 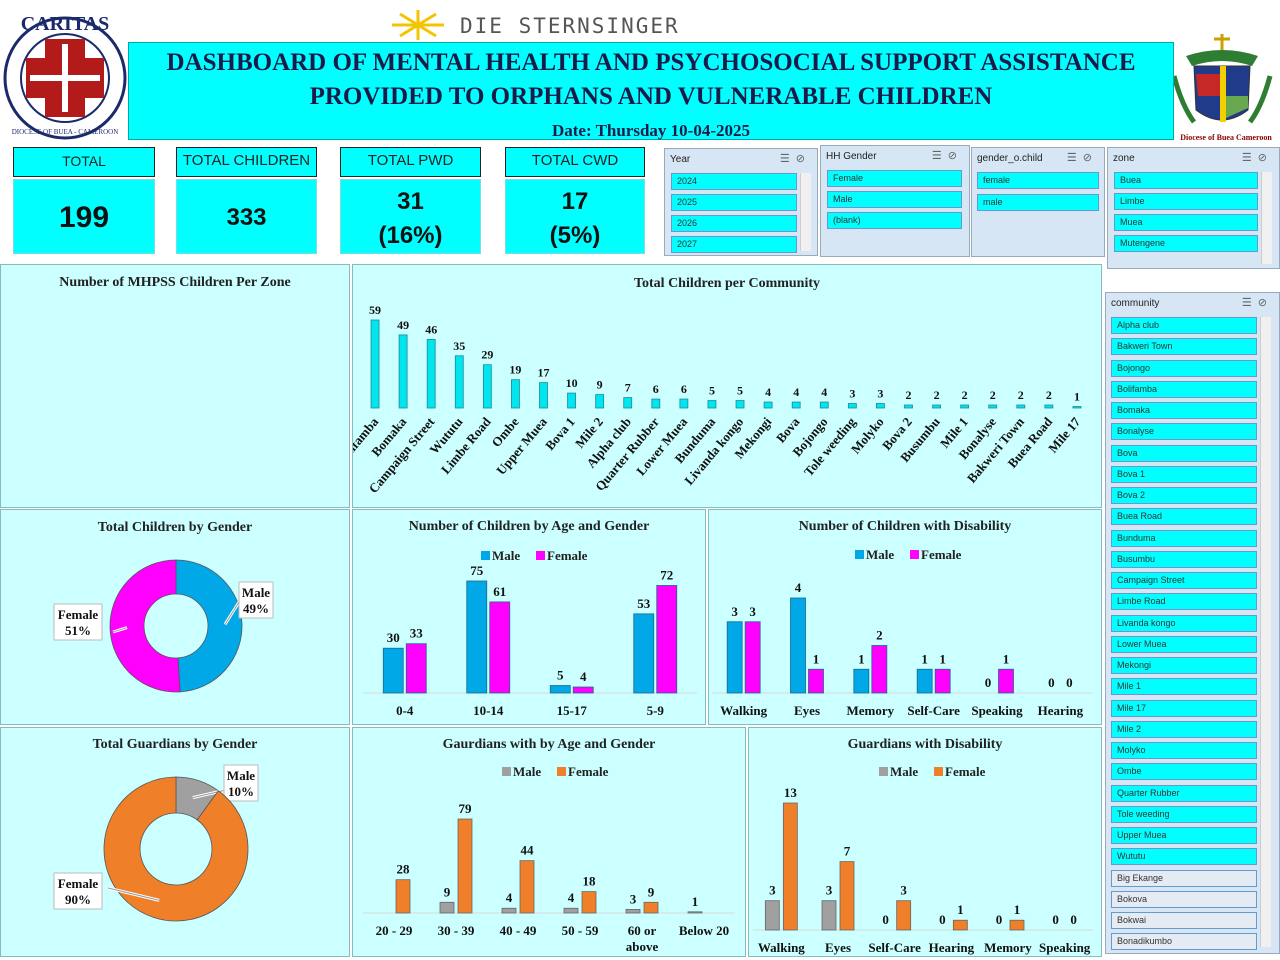 What do you see at coordinates (1184, 942) in the screenshot?
I see `slicer-item-bonadikumbo: Bonadikumbo` at bounding box center [1184, 942].